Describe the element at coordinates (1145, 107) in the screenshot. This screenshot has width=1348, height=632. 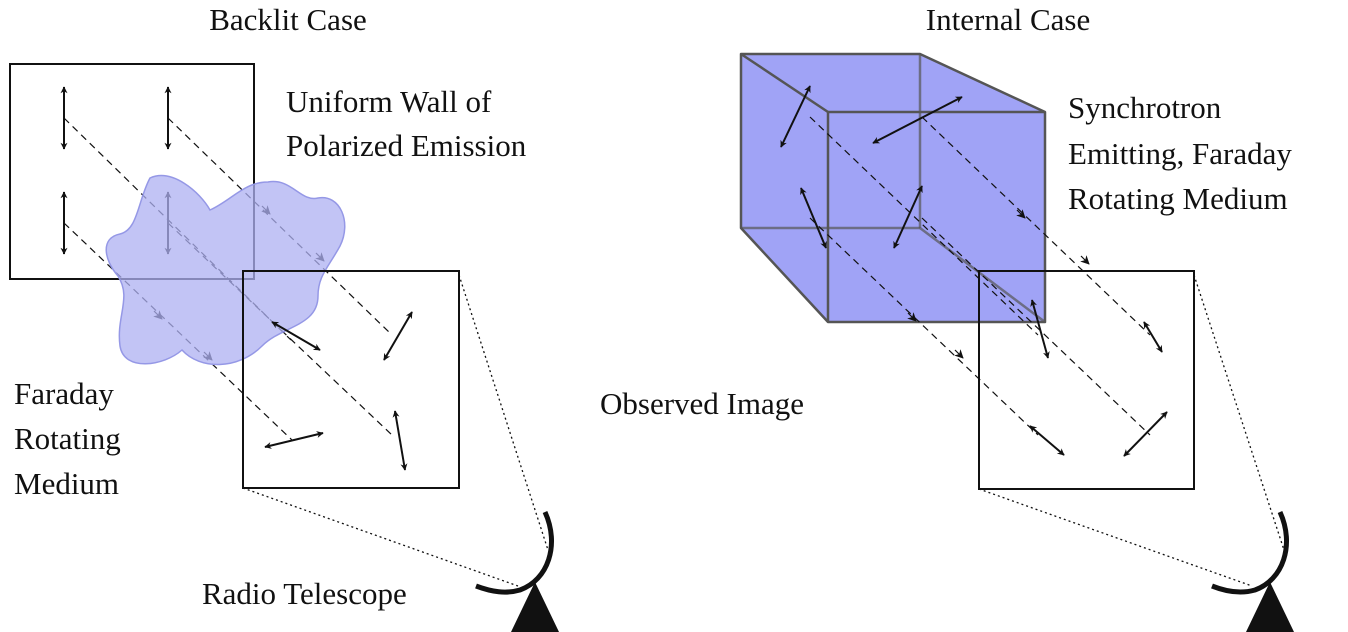
I see `synchrotron-label-line1: Synchrotron` at that location.